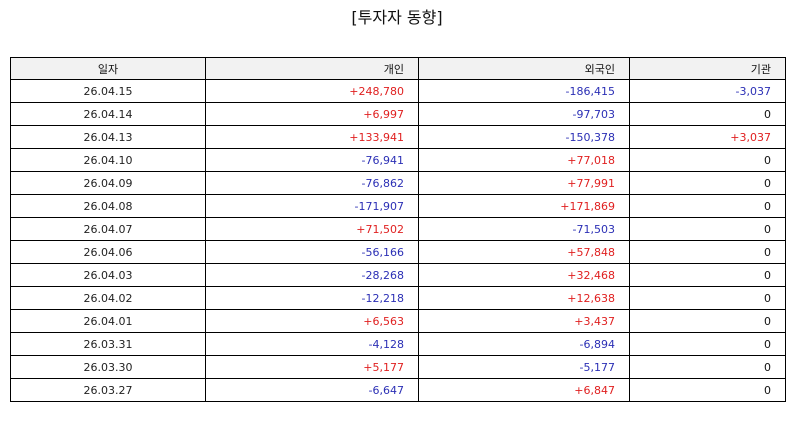  I want to click on cell-date: 26.04.08, so click(108, 206).